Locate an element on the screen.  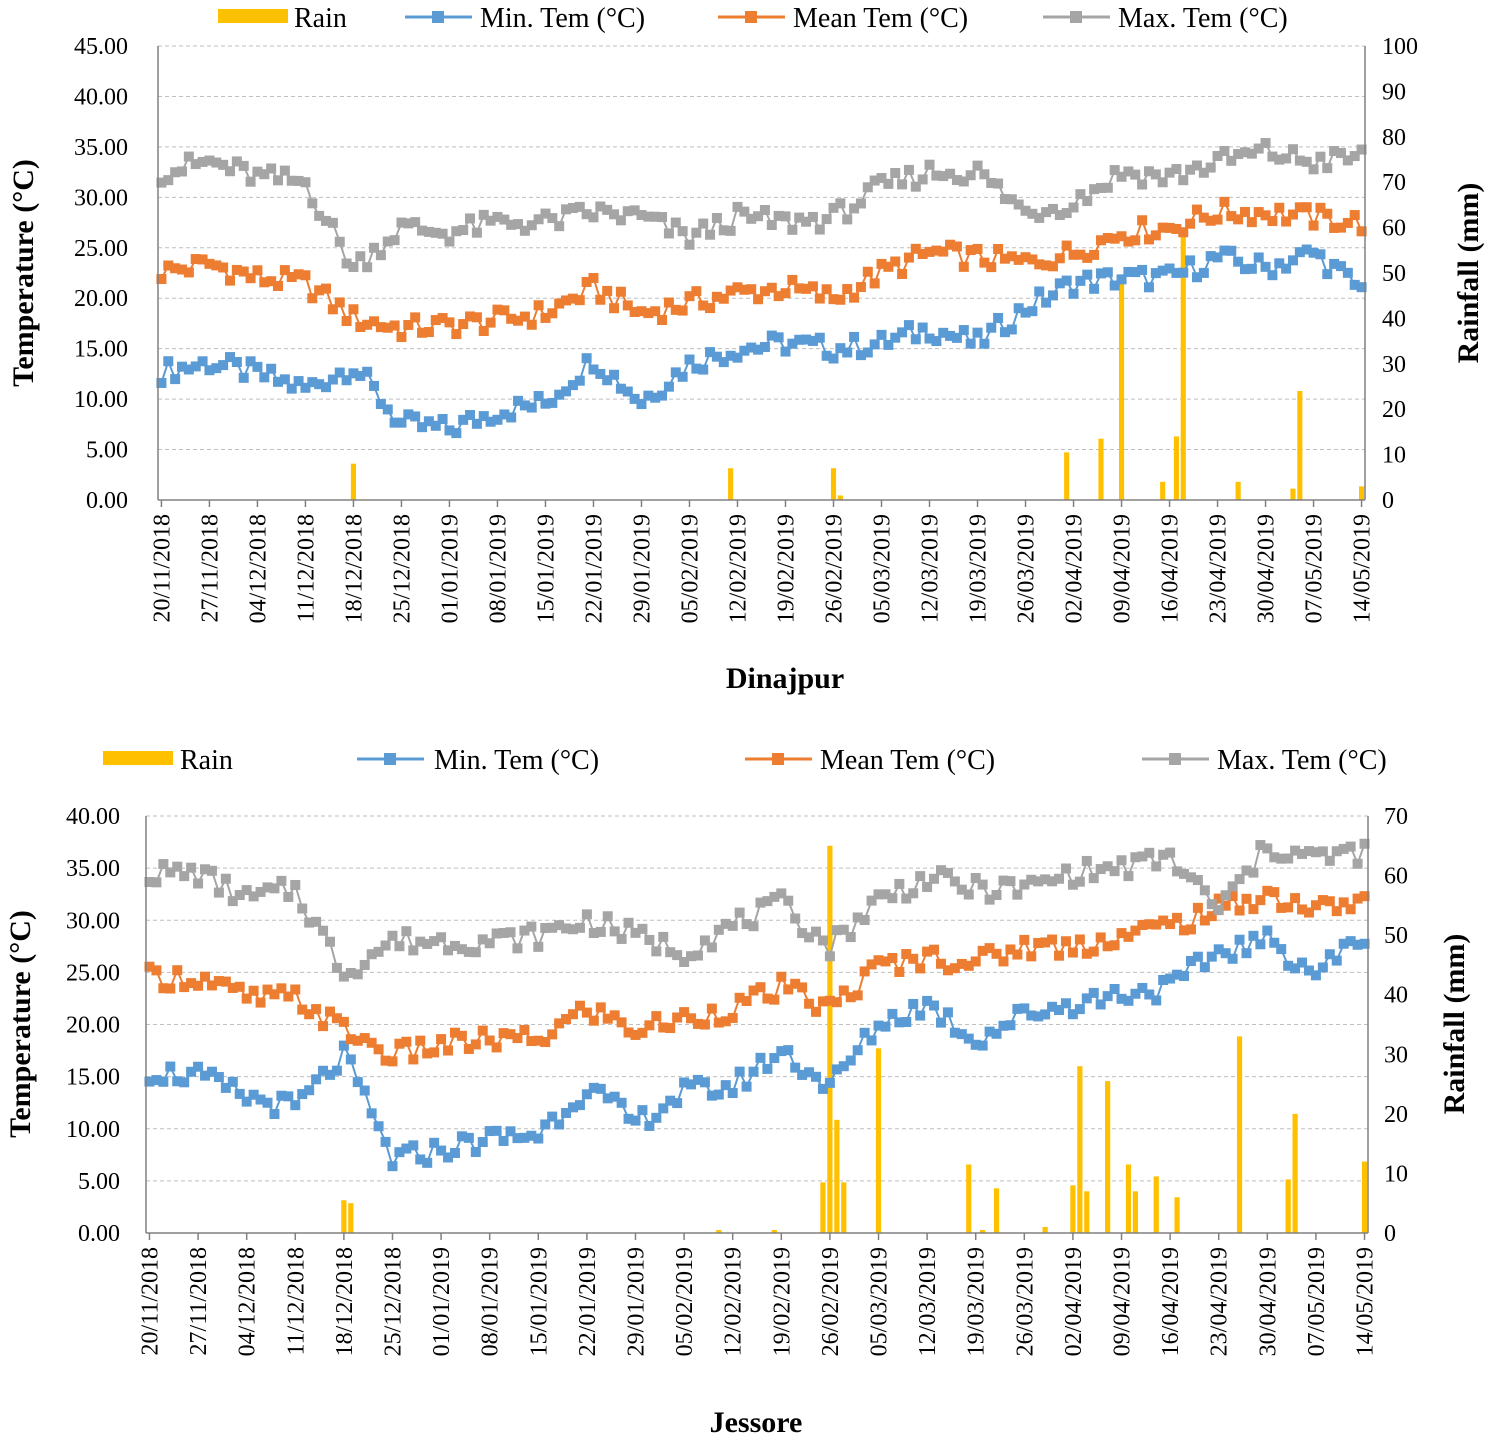
x-tick-label: 09/04/2019 is located at coordinates (1123, 1301).